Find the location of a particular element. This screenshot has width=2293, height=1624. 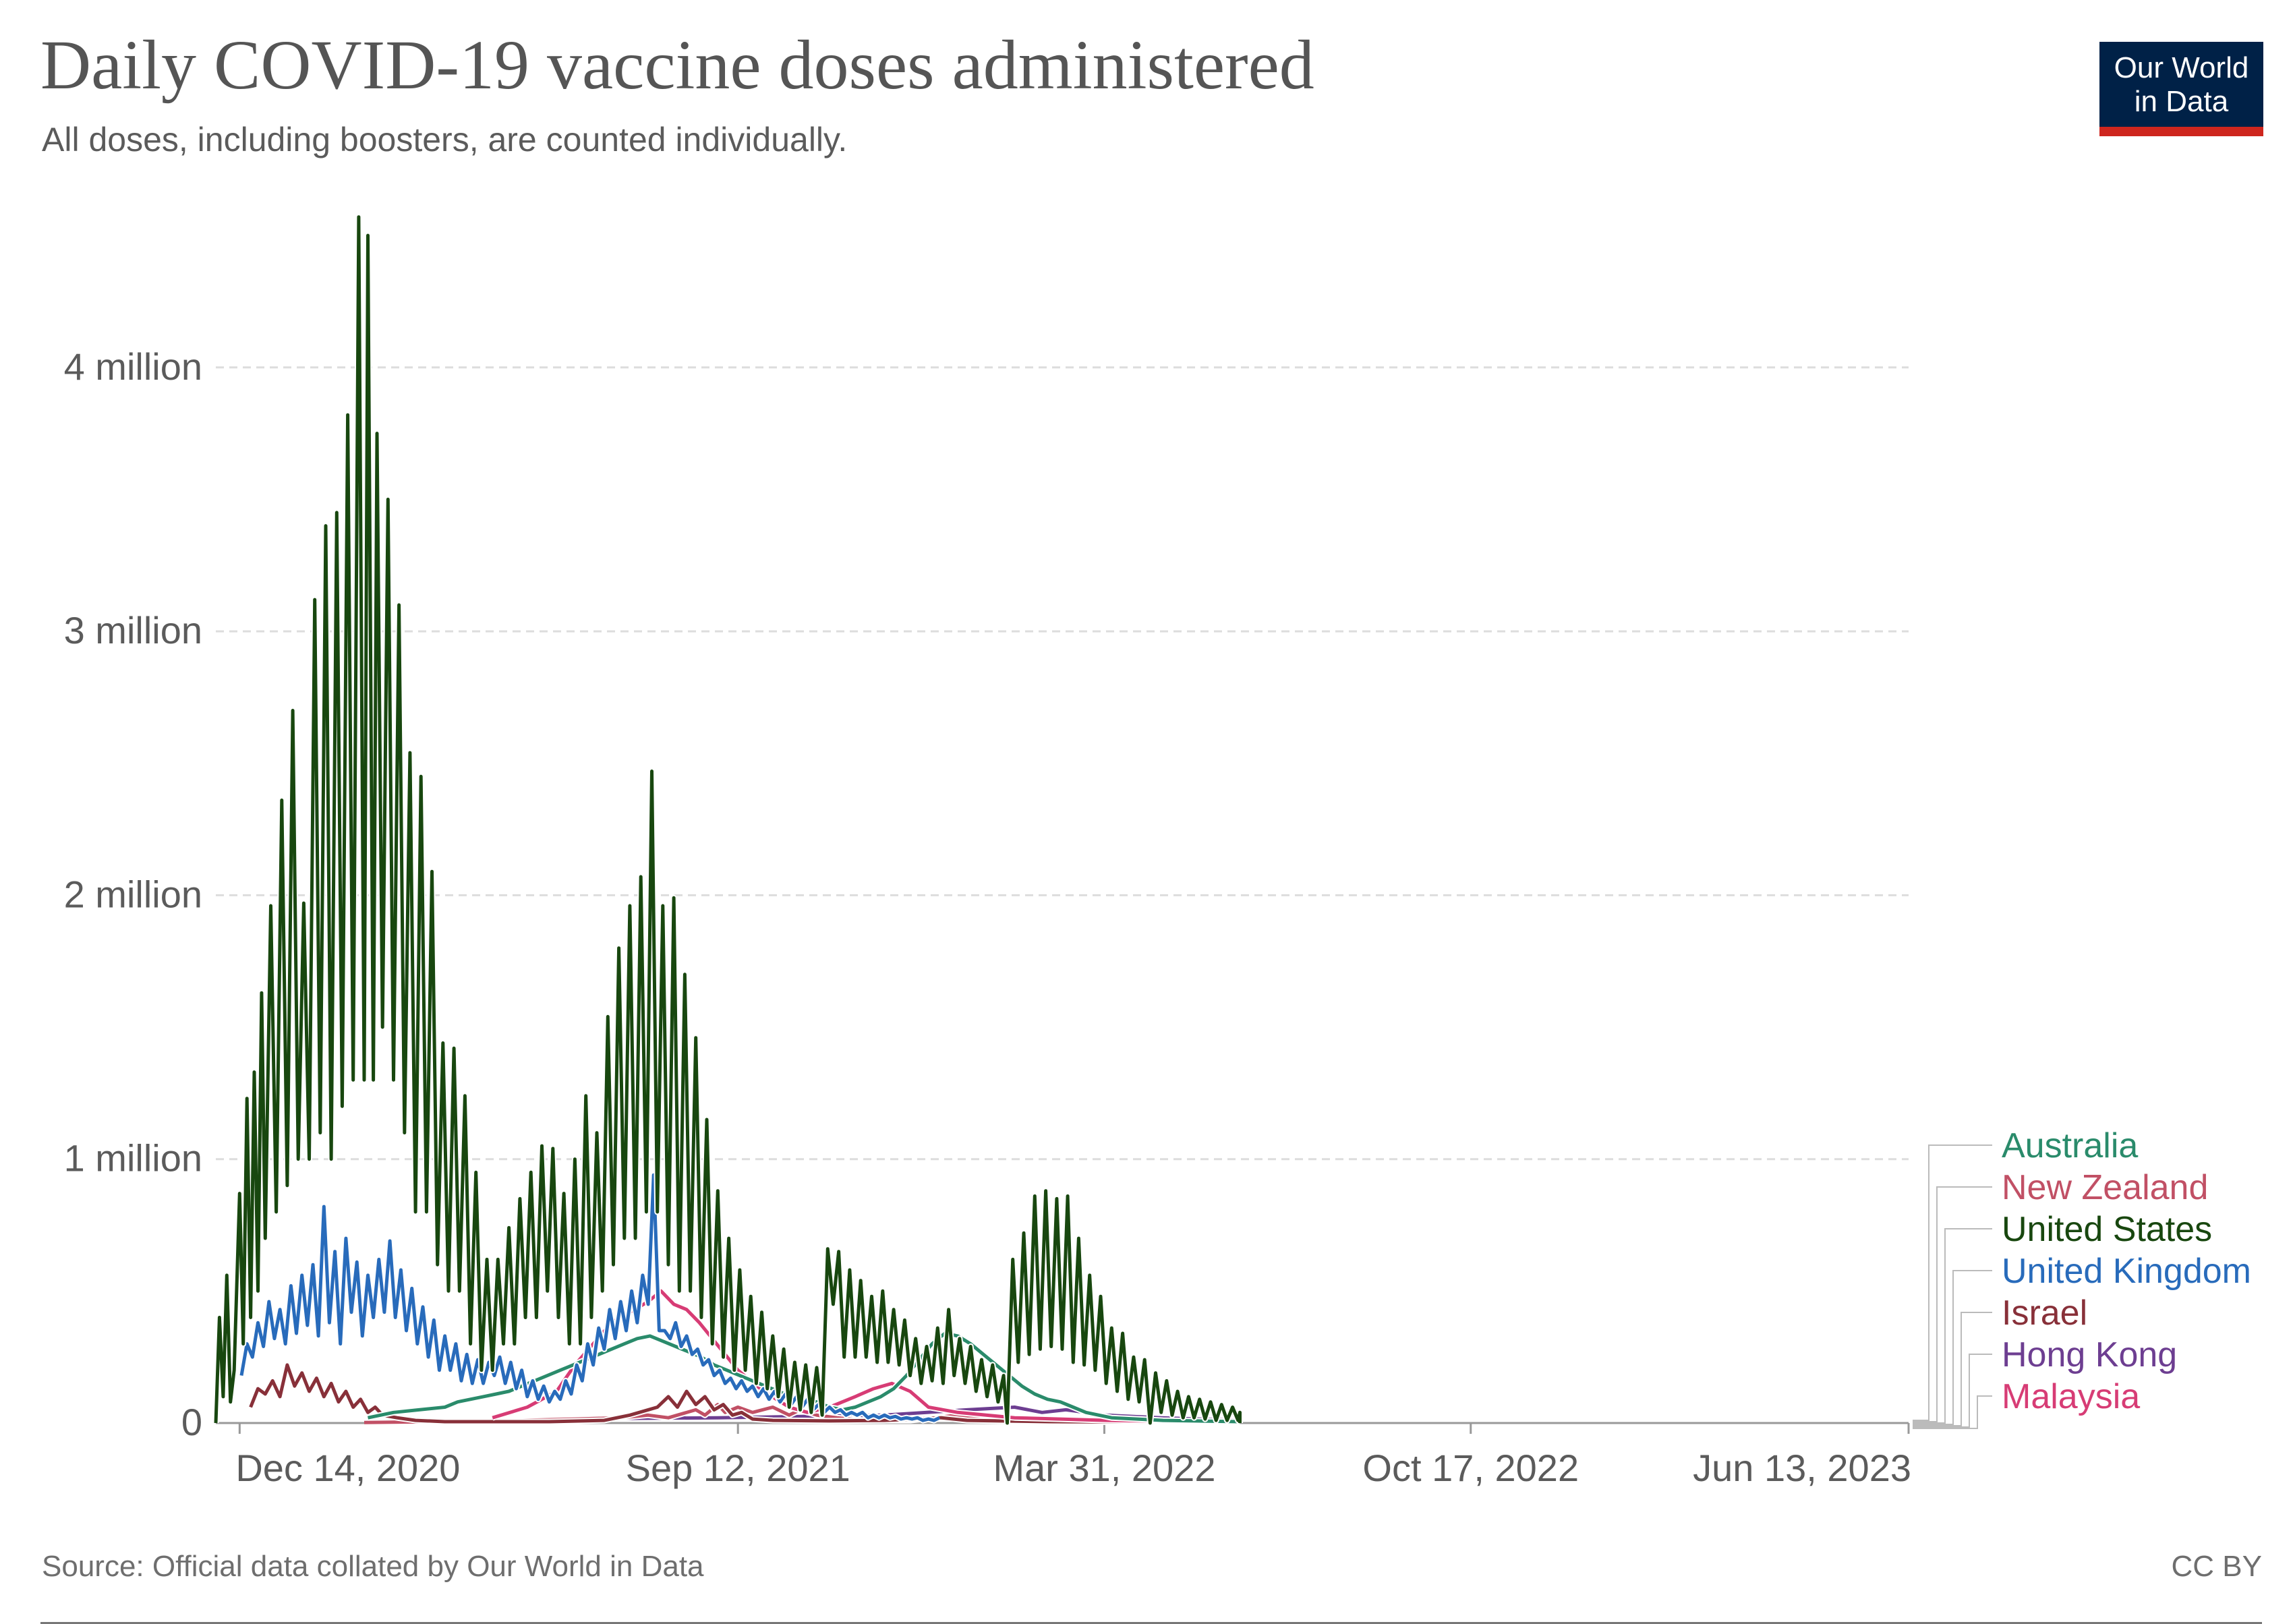

y-axis: 0 1 million 2 million 3 million 4 million is located at coordinates (133, 894).